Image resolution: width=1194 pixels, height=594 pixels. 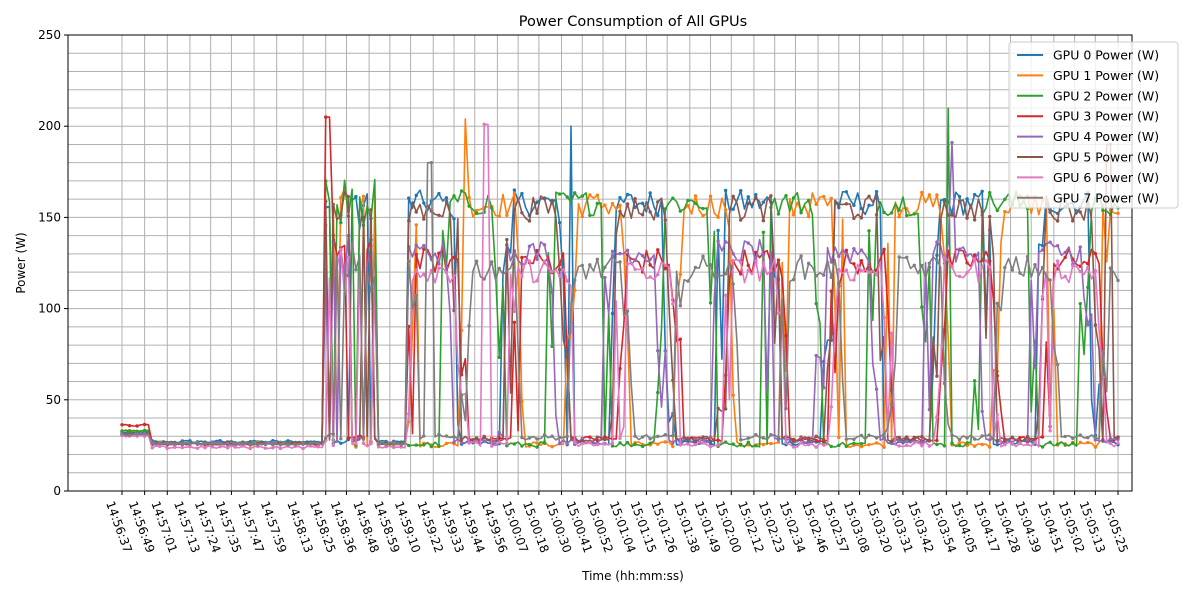 What do you see at coordinates (49, 309) in the screenshot?
I see `y-tick-label: 100` at bounding box center [49, 309].